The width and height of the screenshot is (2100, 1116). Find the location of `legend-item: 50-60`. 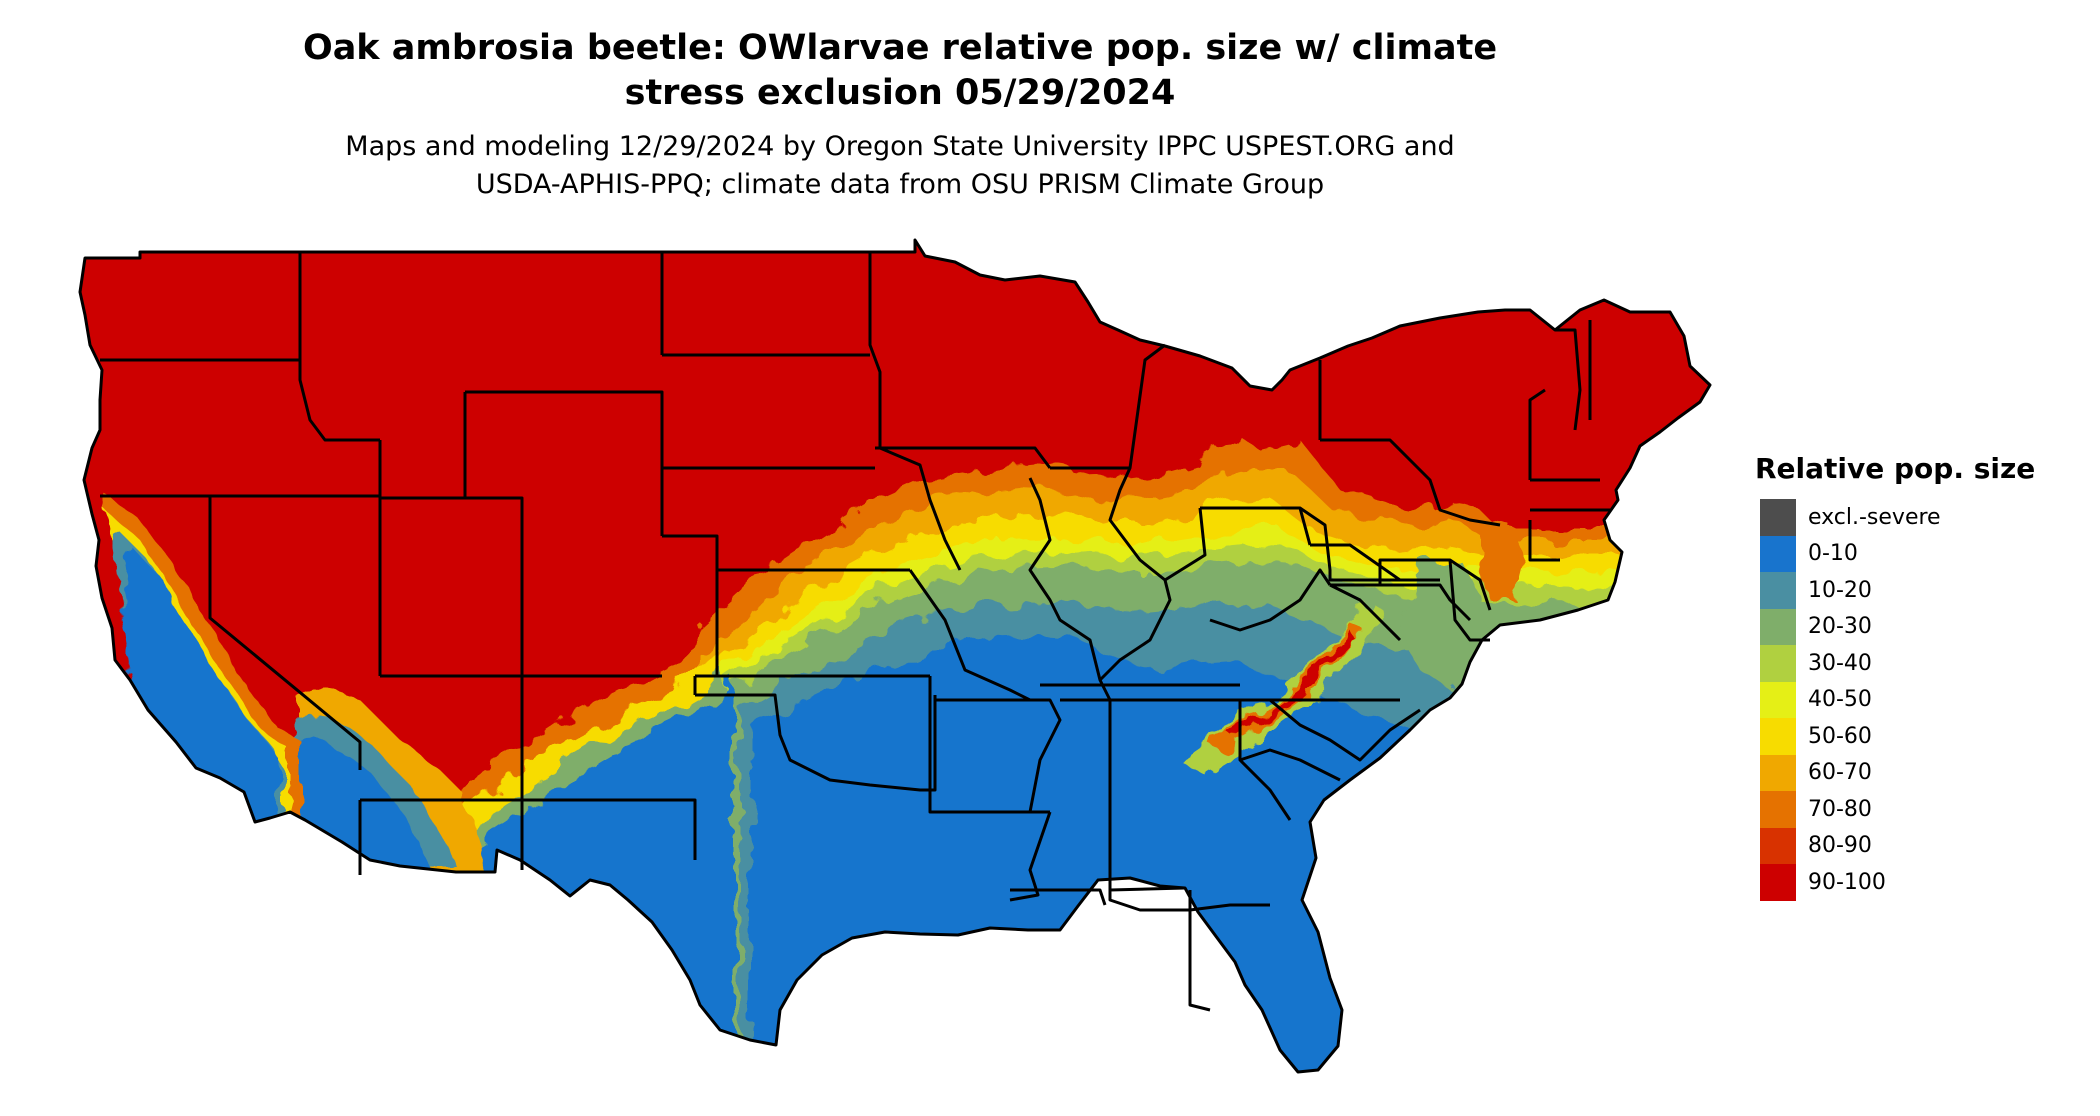

legend-item: 50-60 is located at coordinates (1897, 736).